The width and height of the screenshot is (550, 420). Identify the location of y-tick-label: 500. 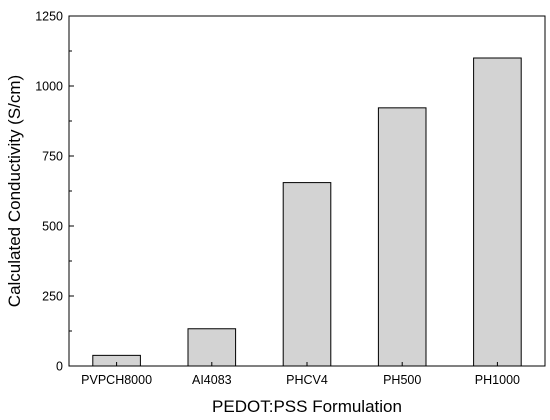
(52, 227).